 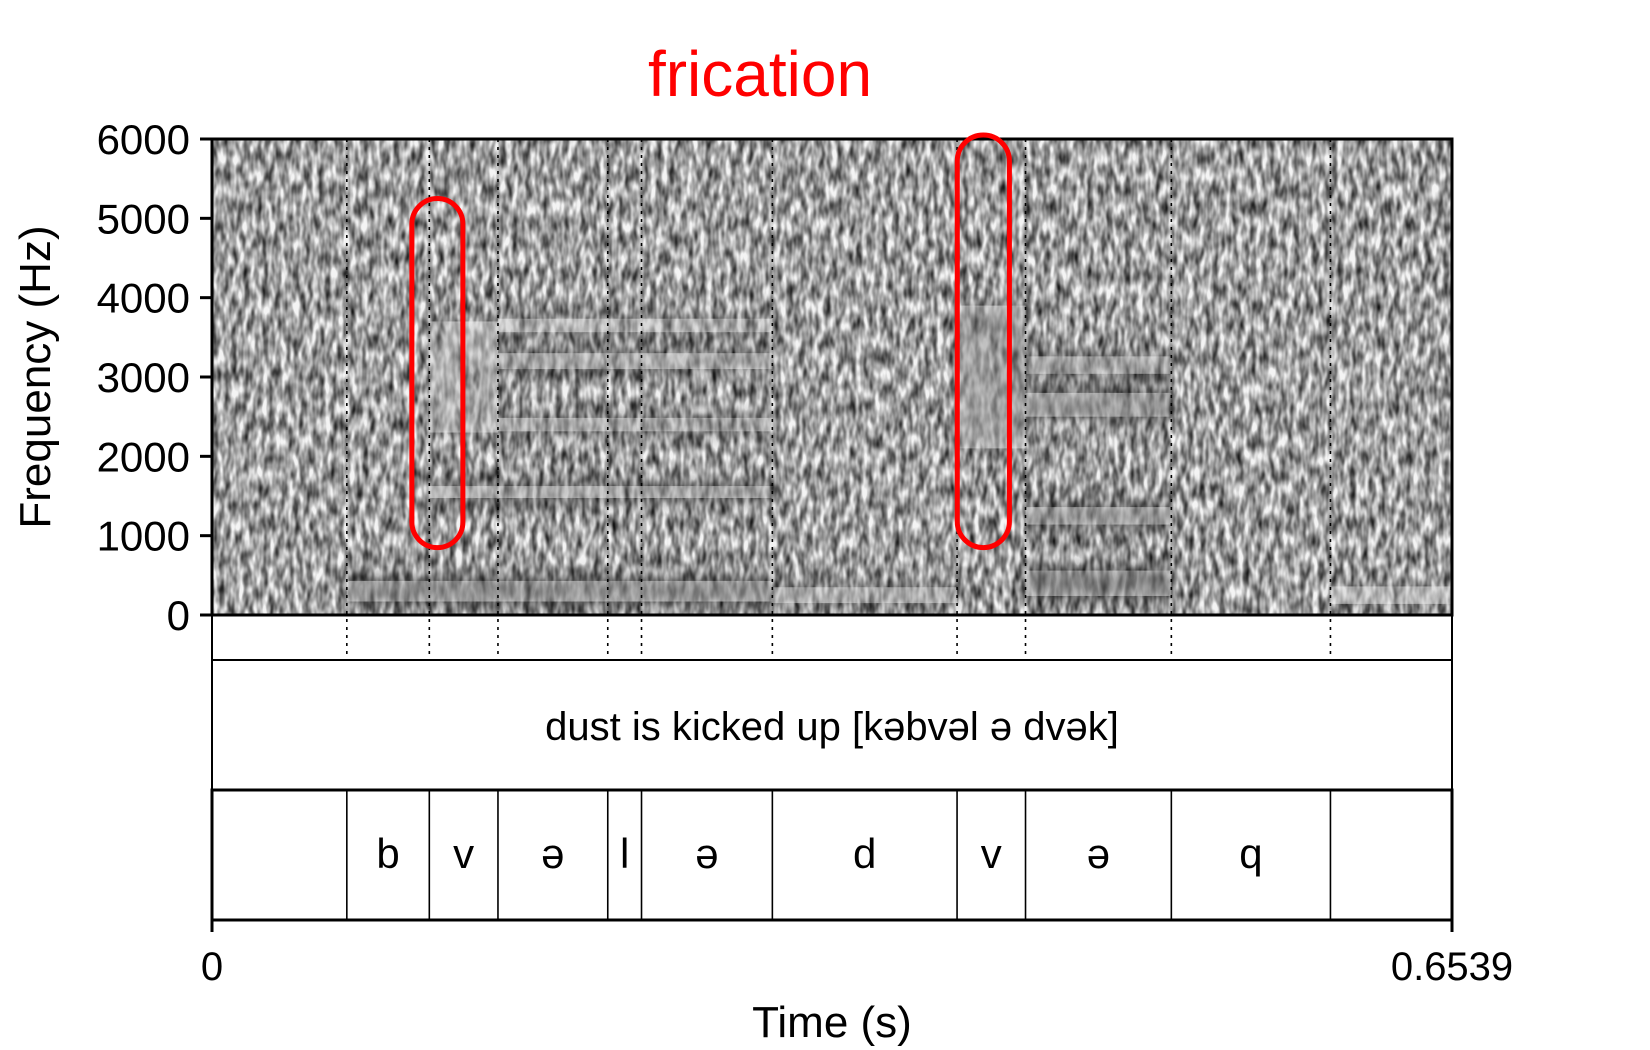 What do you see at coordinates (143, 139) in the screenshot?
I see `y-tick-label-6: 6000` at bounding box center [143, 139].